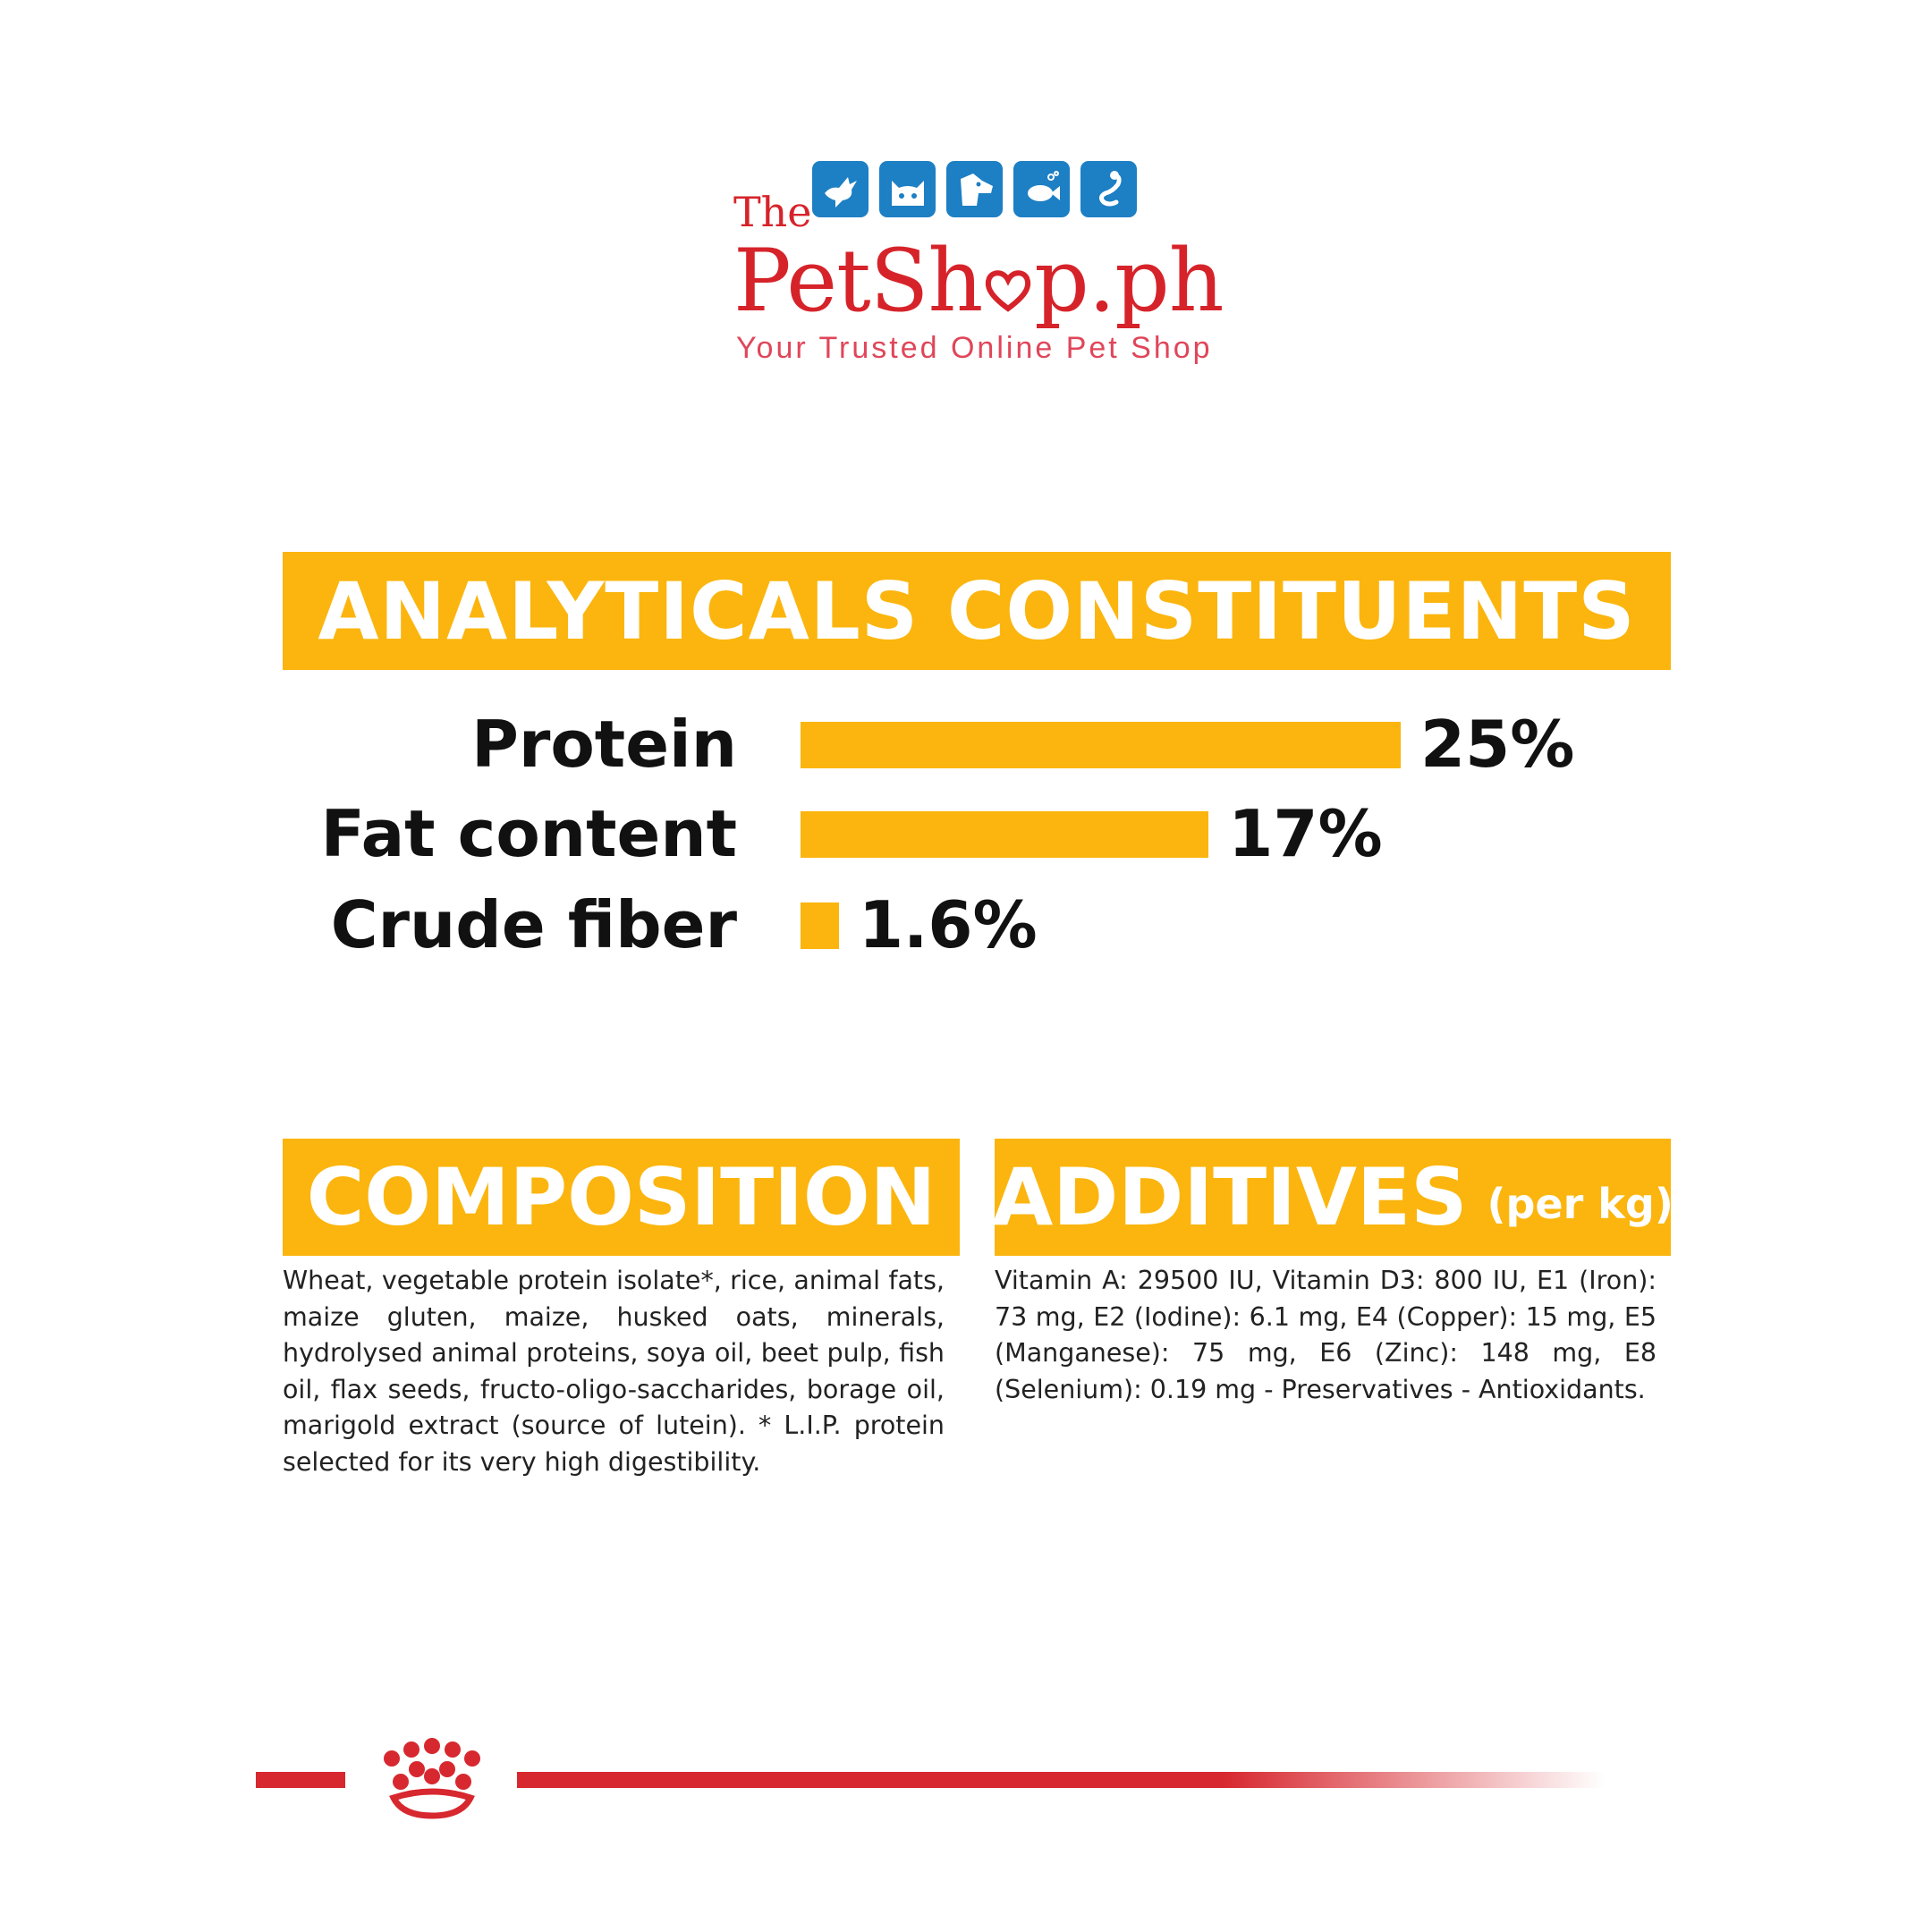 Image resolution: width=1932 pixels, height=1932 pixels. Describe the element at coordinates (1041, 189) in the screenshot. I see `fish-icon` at that location.